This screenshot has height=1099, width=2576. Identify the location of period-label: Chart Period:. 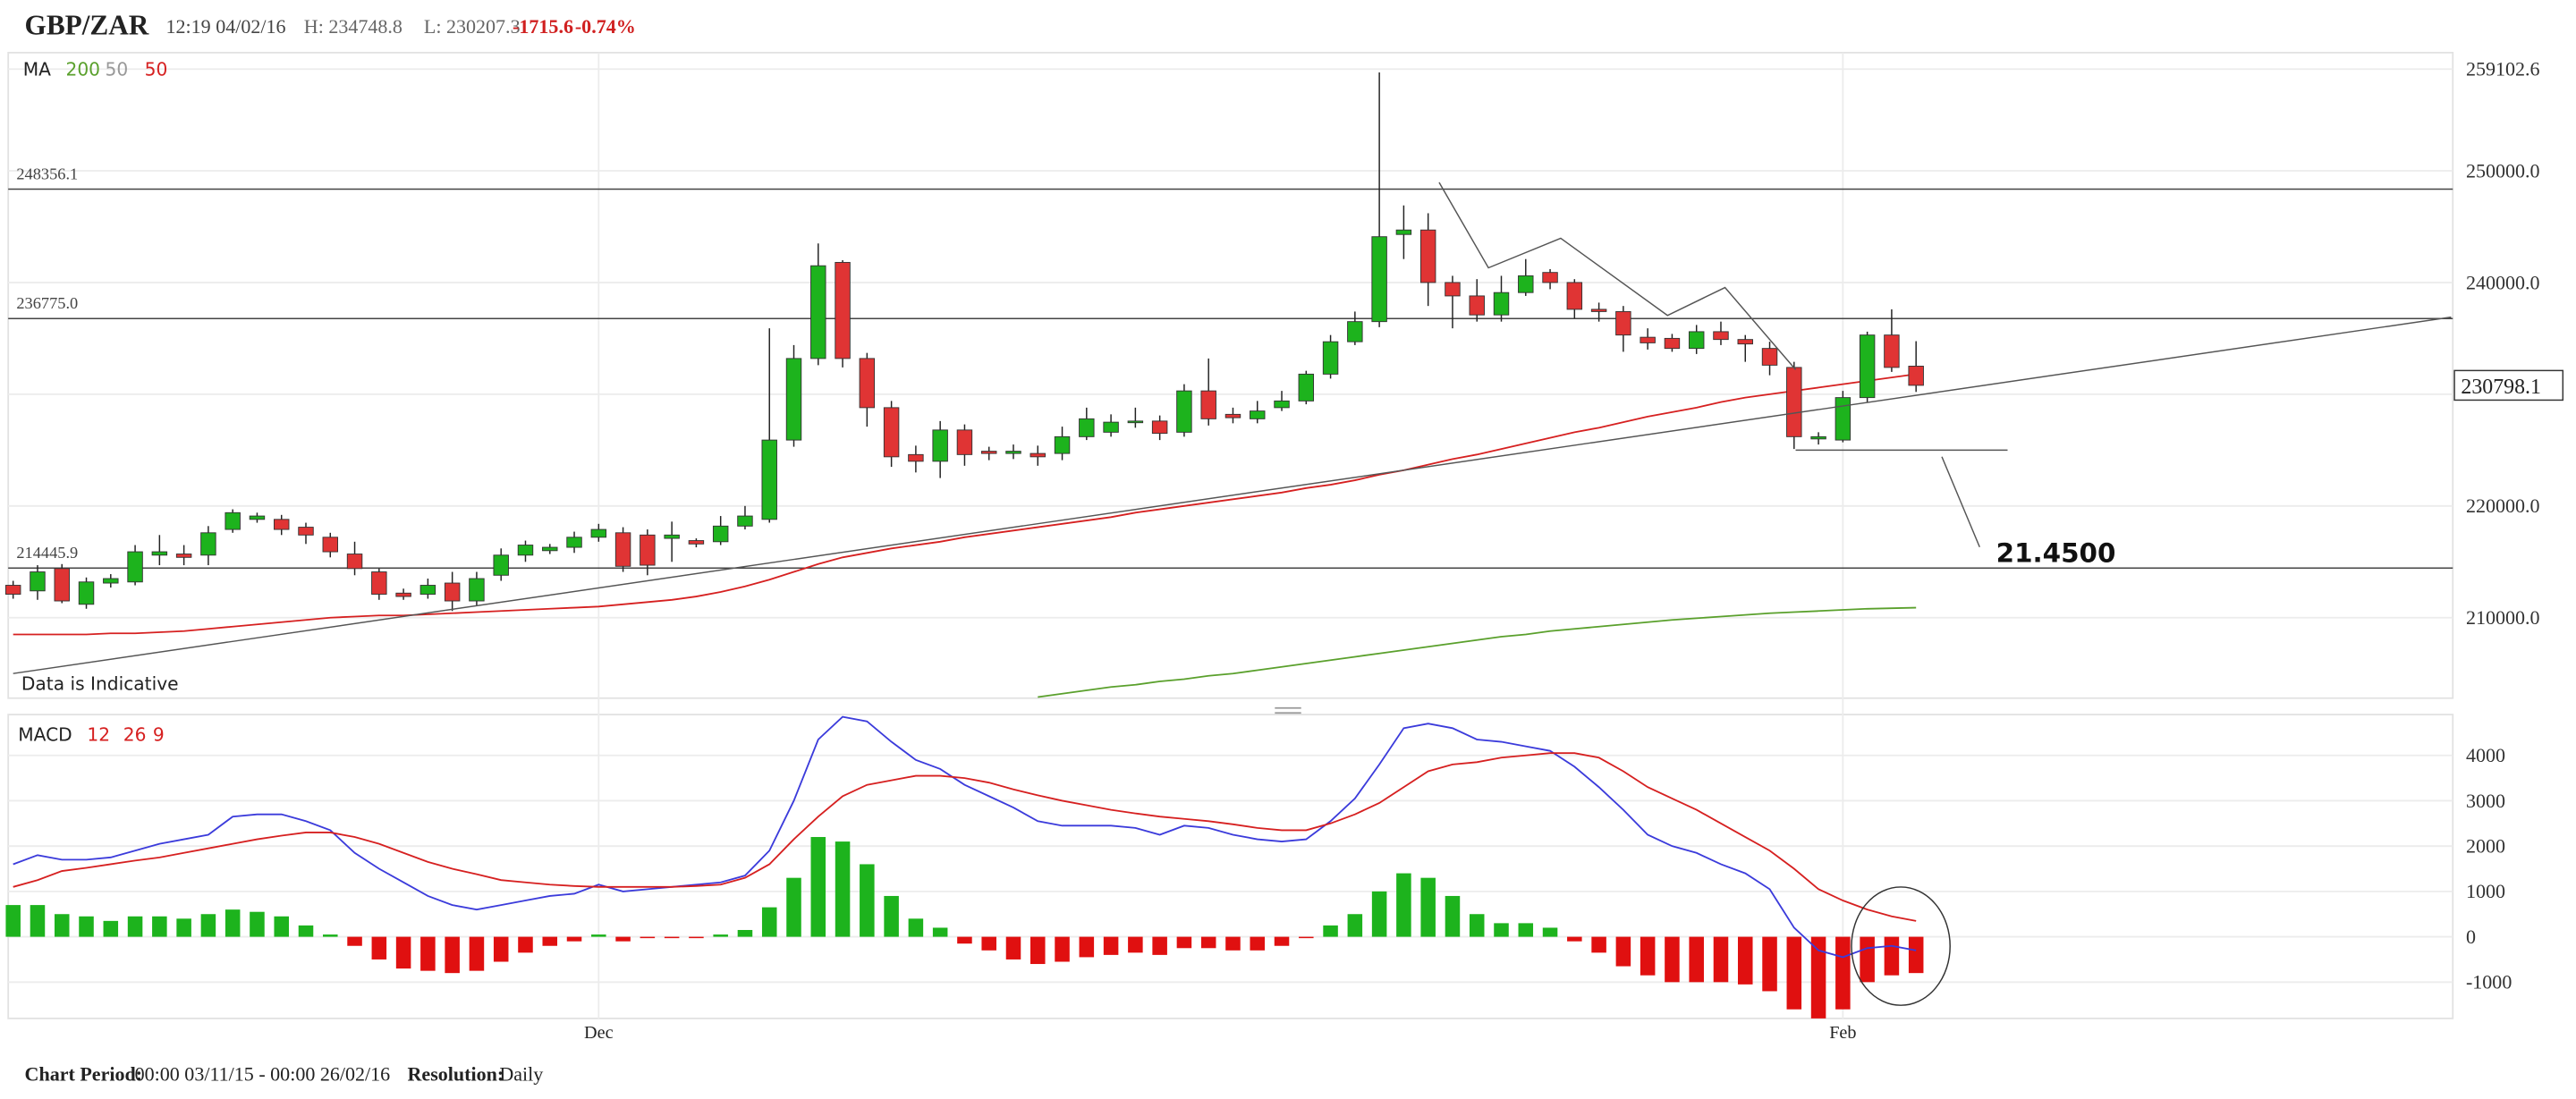
(84, 1074).